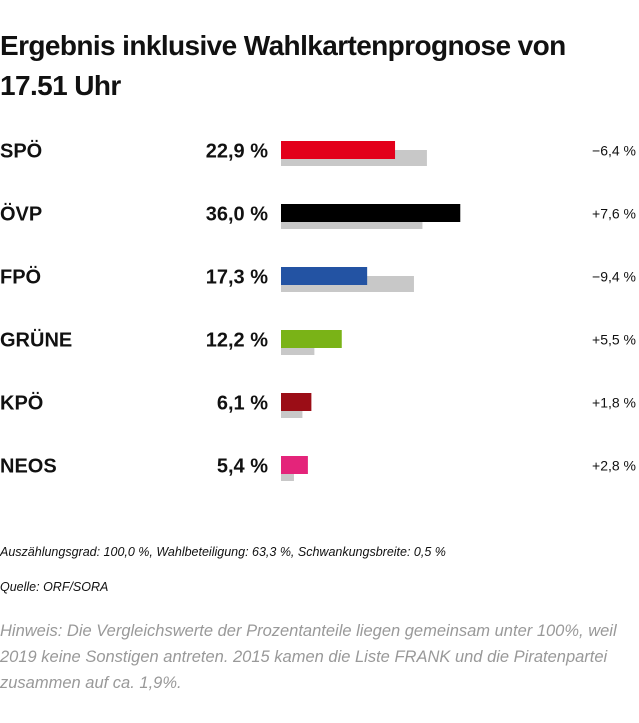  Describe the element at coordinates (21, 150) in the screenshot. I see `party-label: SPÖ` at that location.